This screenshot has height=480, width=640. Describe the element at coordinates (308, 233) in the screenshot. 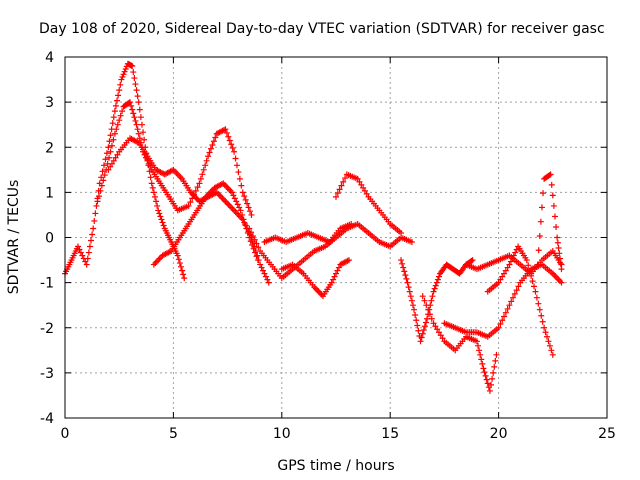

I see `series-sat-f` at that location.